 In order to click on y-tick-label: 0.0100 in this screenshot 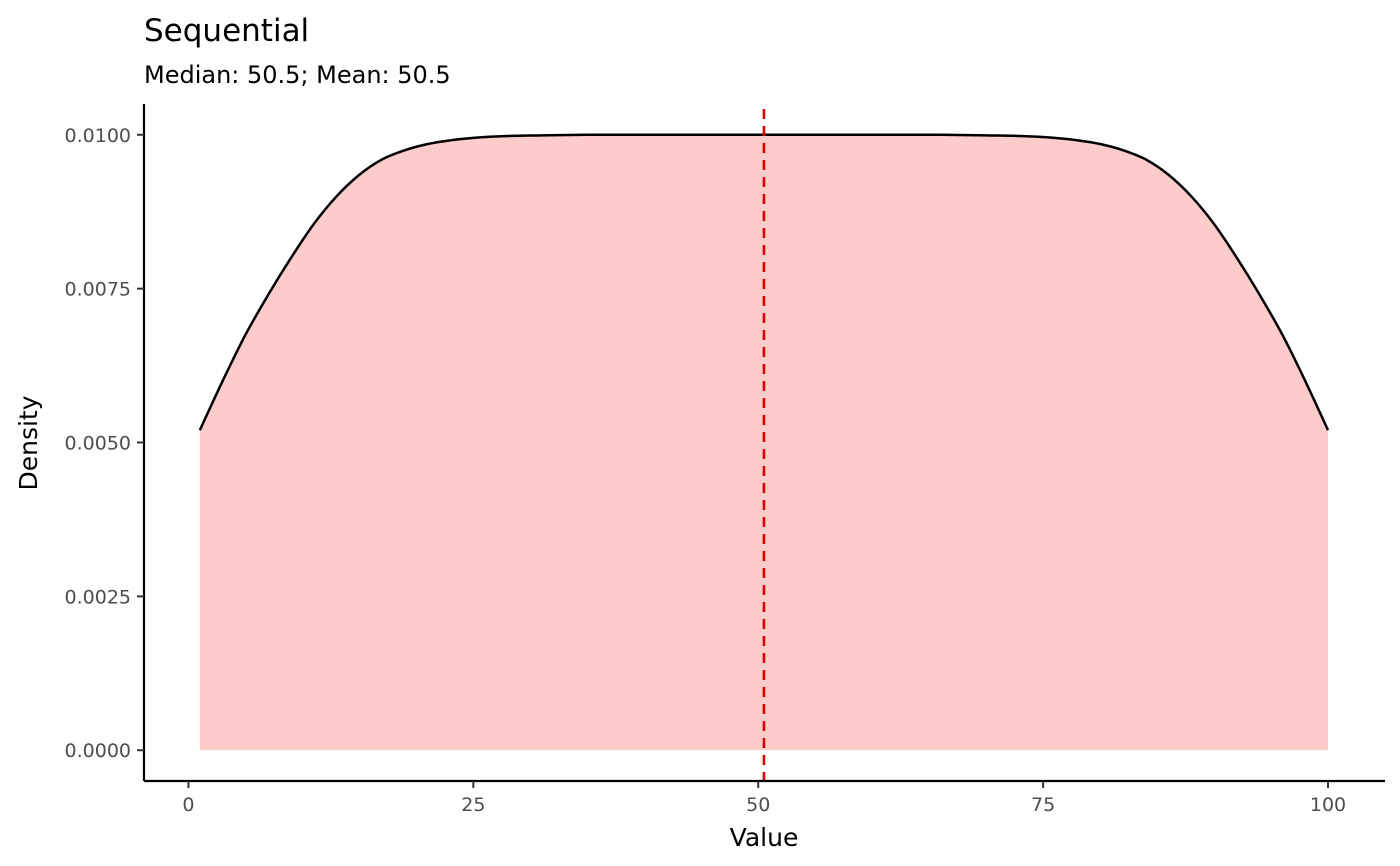, I will do `click(98, 136)`.